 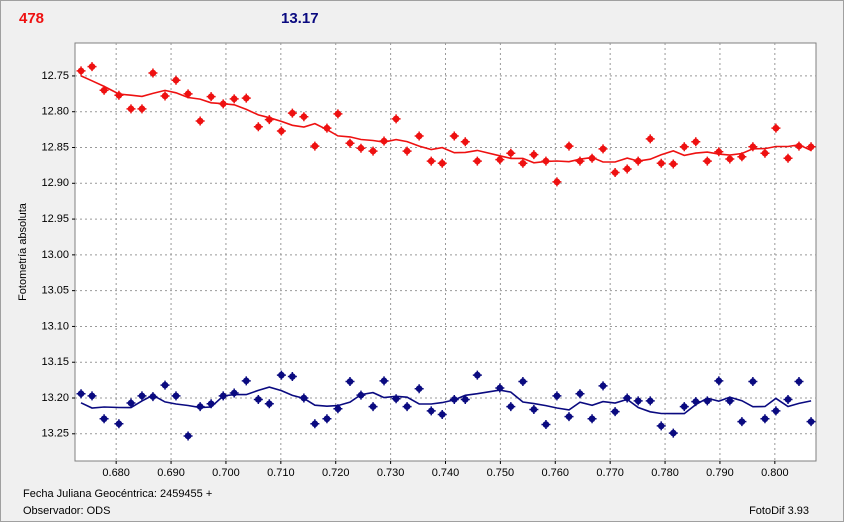 I want to click on y-tick-label: 12.90, so click(x=55, y=183).